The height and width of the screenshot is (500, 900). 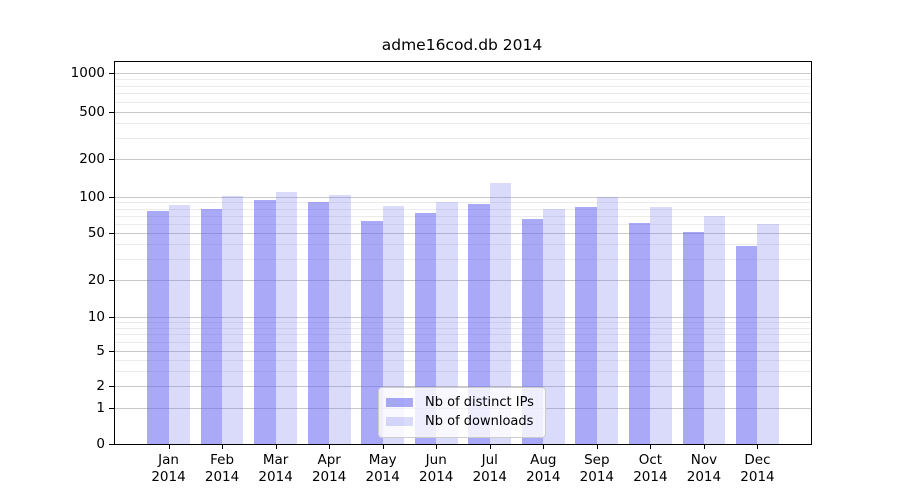 What do you see at coordinates (479, 402) in the screenshot?
I see `legend-label-distinct-ips: Nb of distinct IPs` at bounding box center [479, 402].